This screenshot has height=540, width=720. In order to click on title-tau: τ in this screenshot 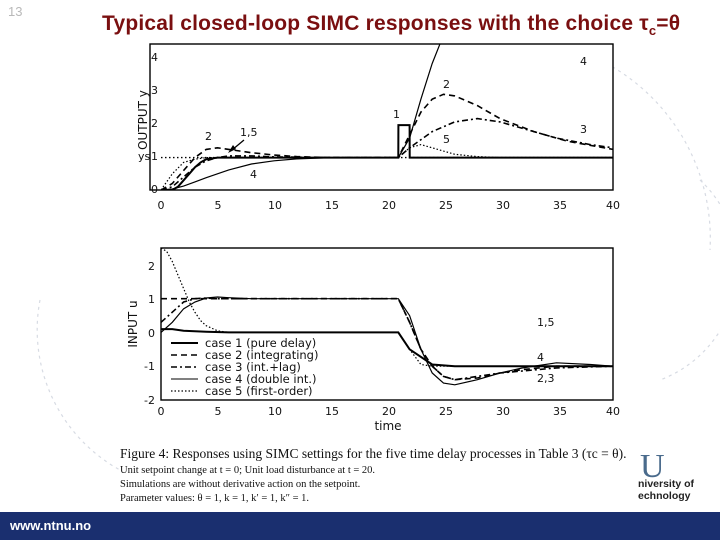, I will do `click(644, 23)`.